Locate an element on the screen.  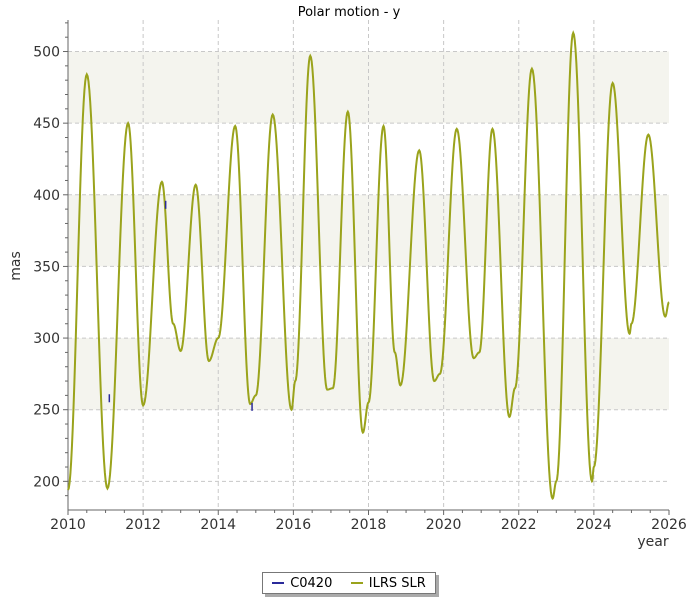
chart-legend: C0420 ILRS SLR is located at coordinates (349, 583).